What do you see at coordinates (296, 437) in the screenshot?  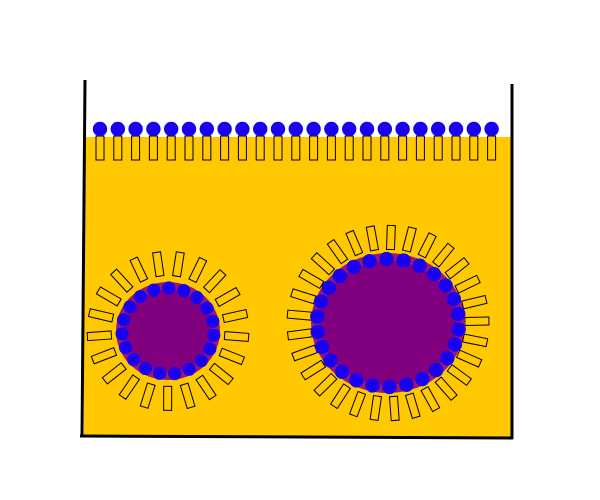 I see `container-bottom` at bounding box center [296, 437].